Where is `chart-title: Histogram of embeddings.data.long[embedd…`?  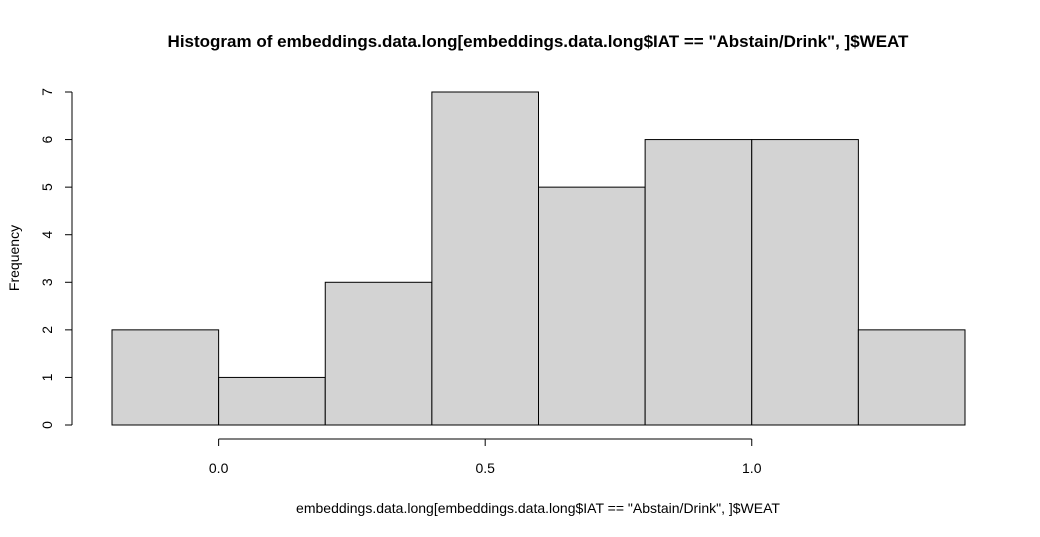
chart-title: Histogram of embeddings.data.long[embedd… is located at coordinates (539, 41).